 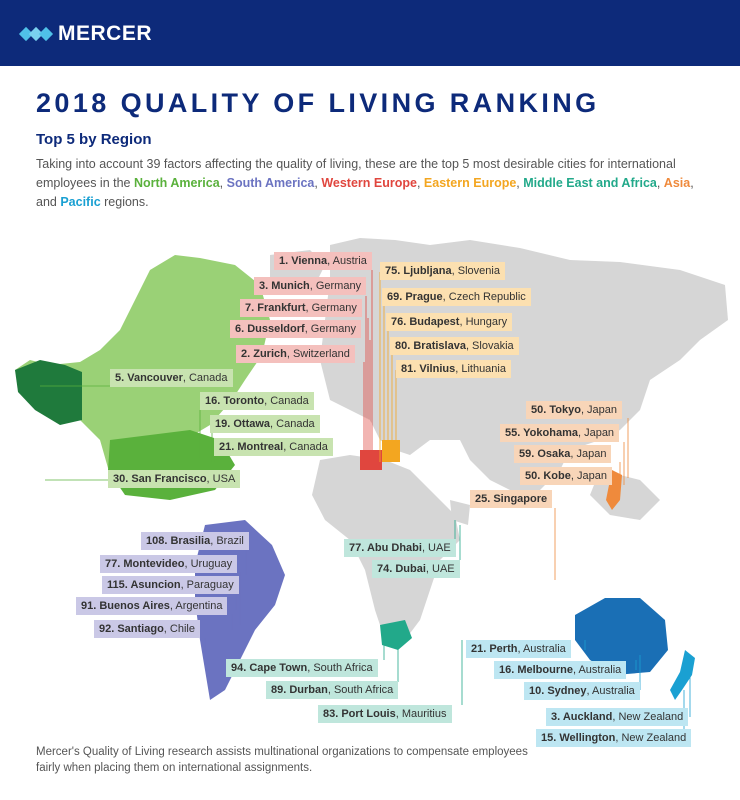 I want to click on city-label-bratislava: 80. Bratislava, Slovakia, so click(x=454, y=346).